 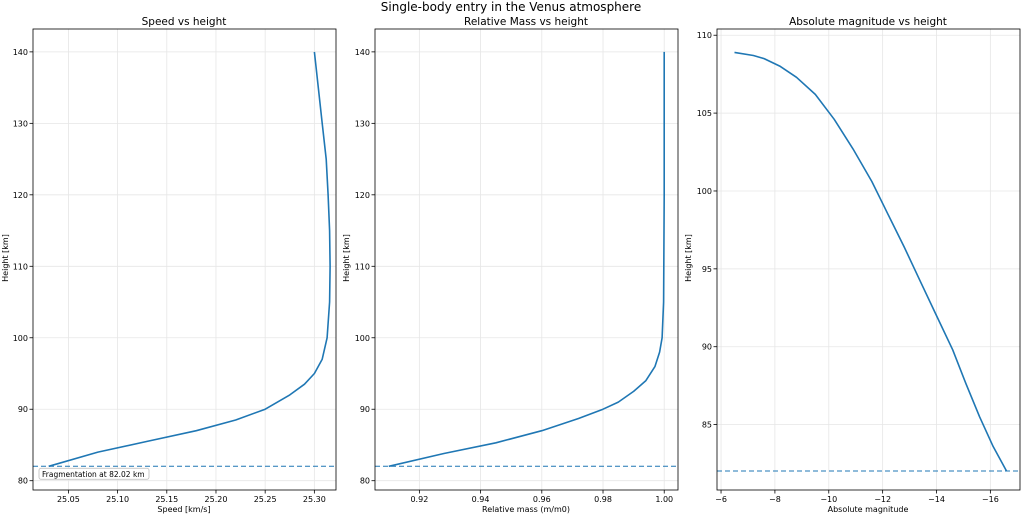 I want to click on x-tick-label: 25.20, so click(x=216, y=499).